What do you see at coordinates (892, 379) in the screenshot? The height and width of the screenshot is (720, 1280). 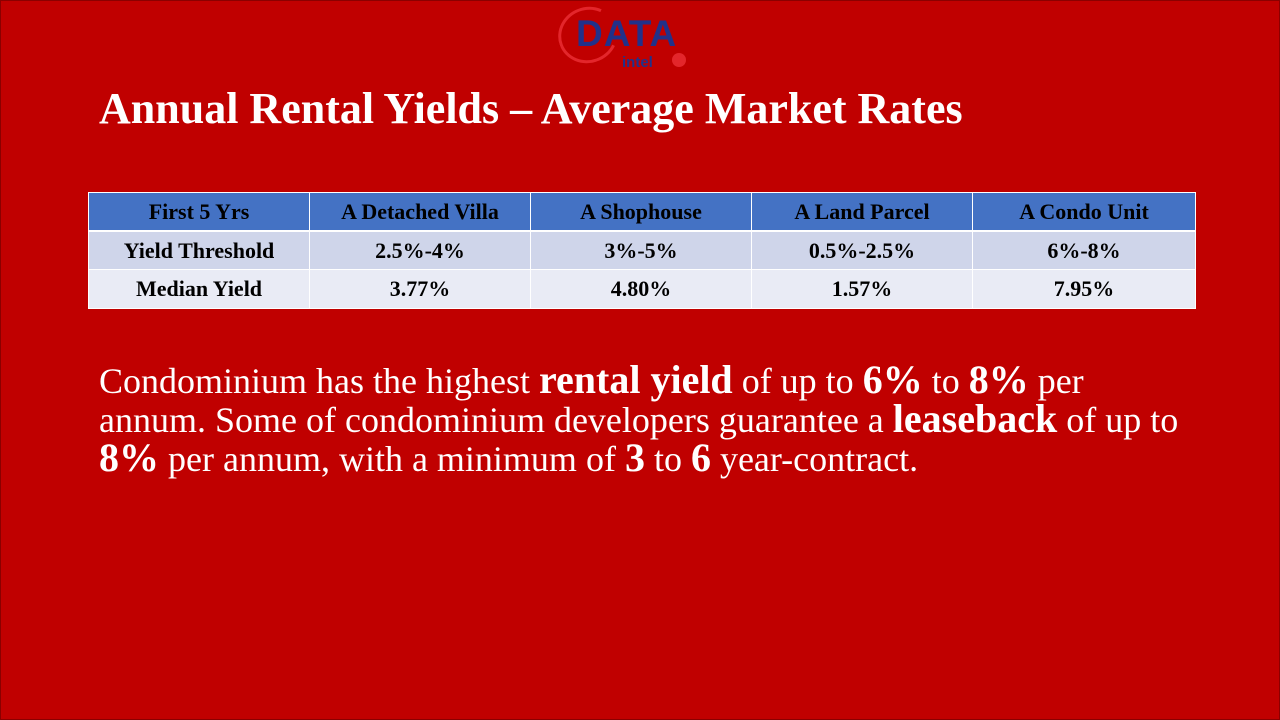 I see `paragraph-emphasis: 6%` at bounding box center [892, 379].